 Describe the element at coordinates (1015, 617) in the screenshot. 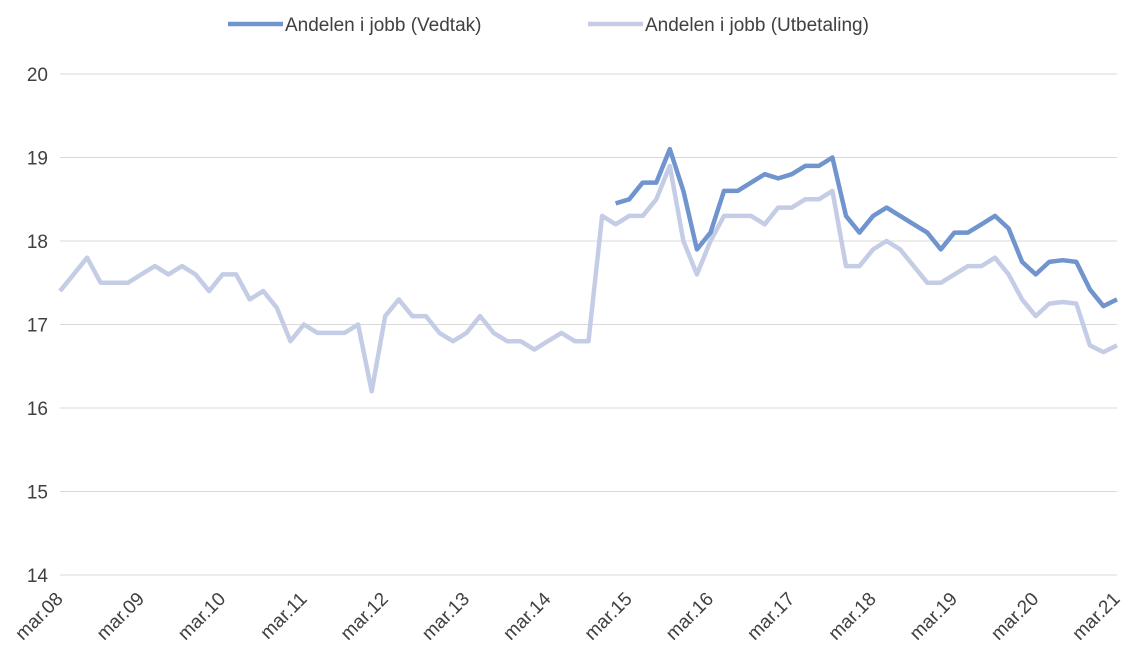

I see `x-tick-label: mar.20` at that location.